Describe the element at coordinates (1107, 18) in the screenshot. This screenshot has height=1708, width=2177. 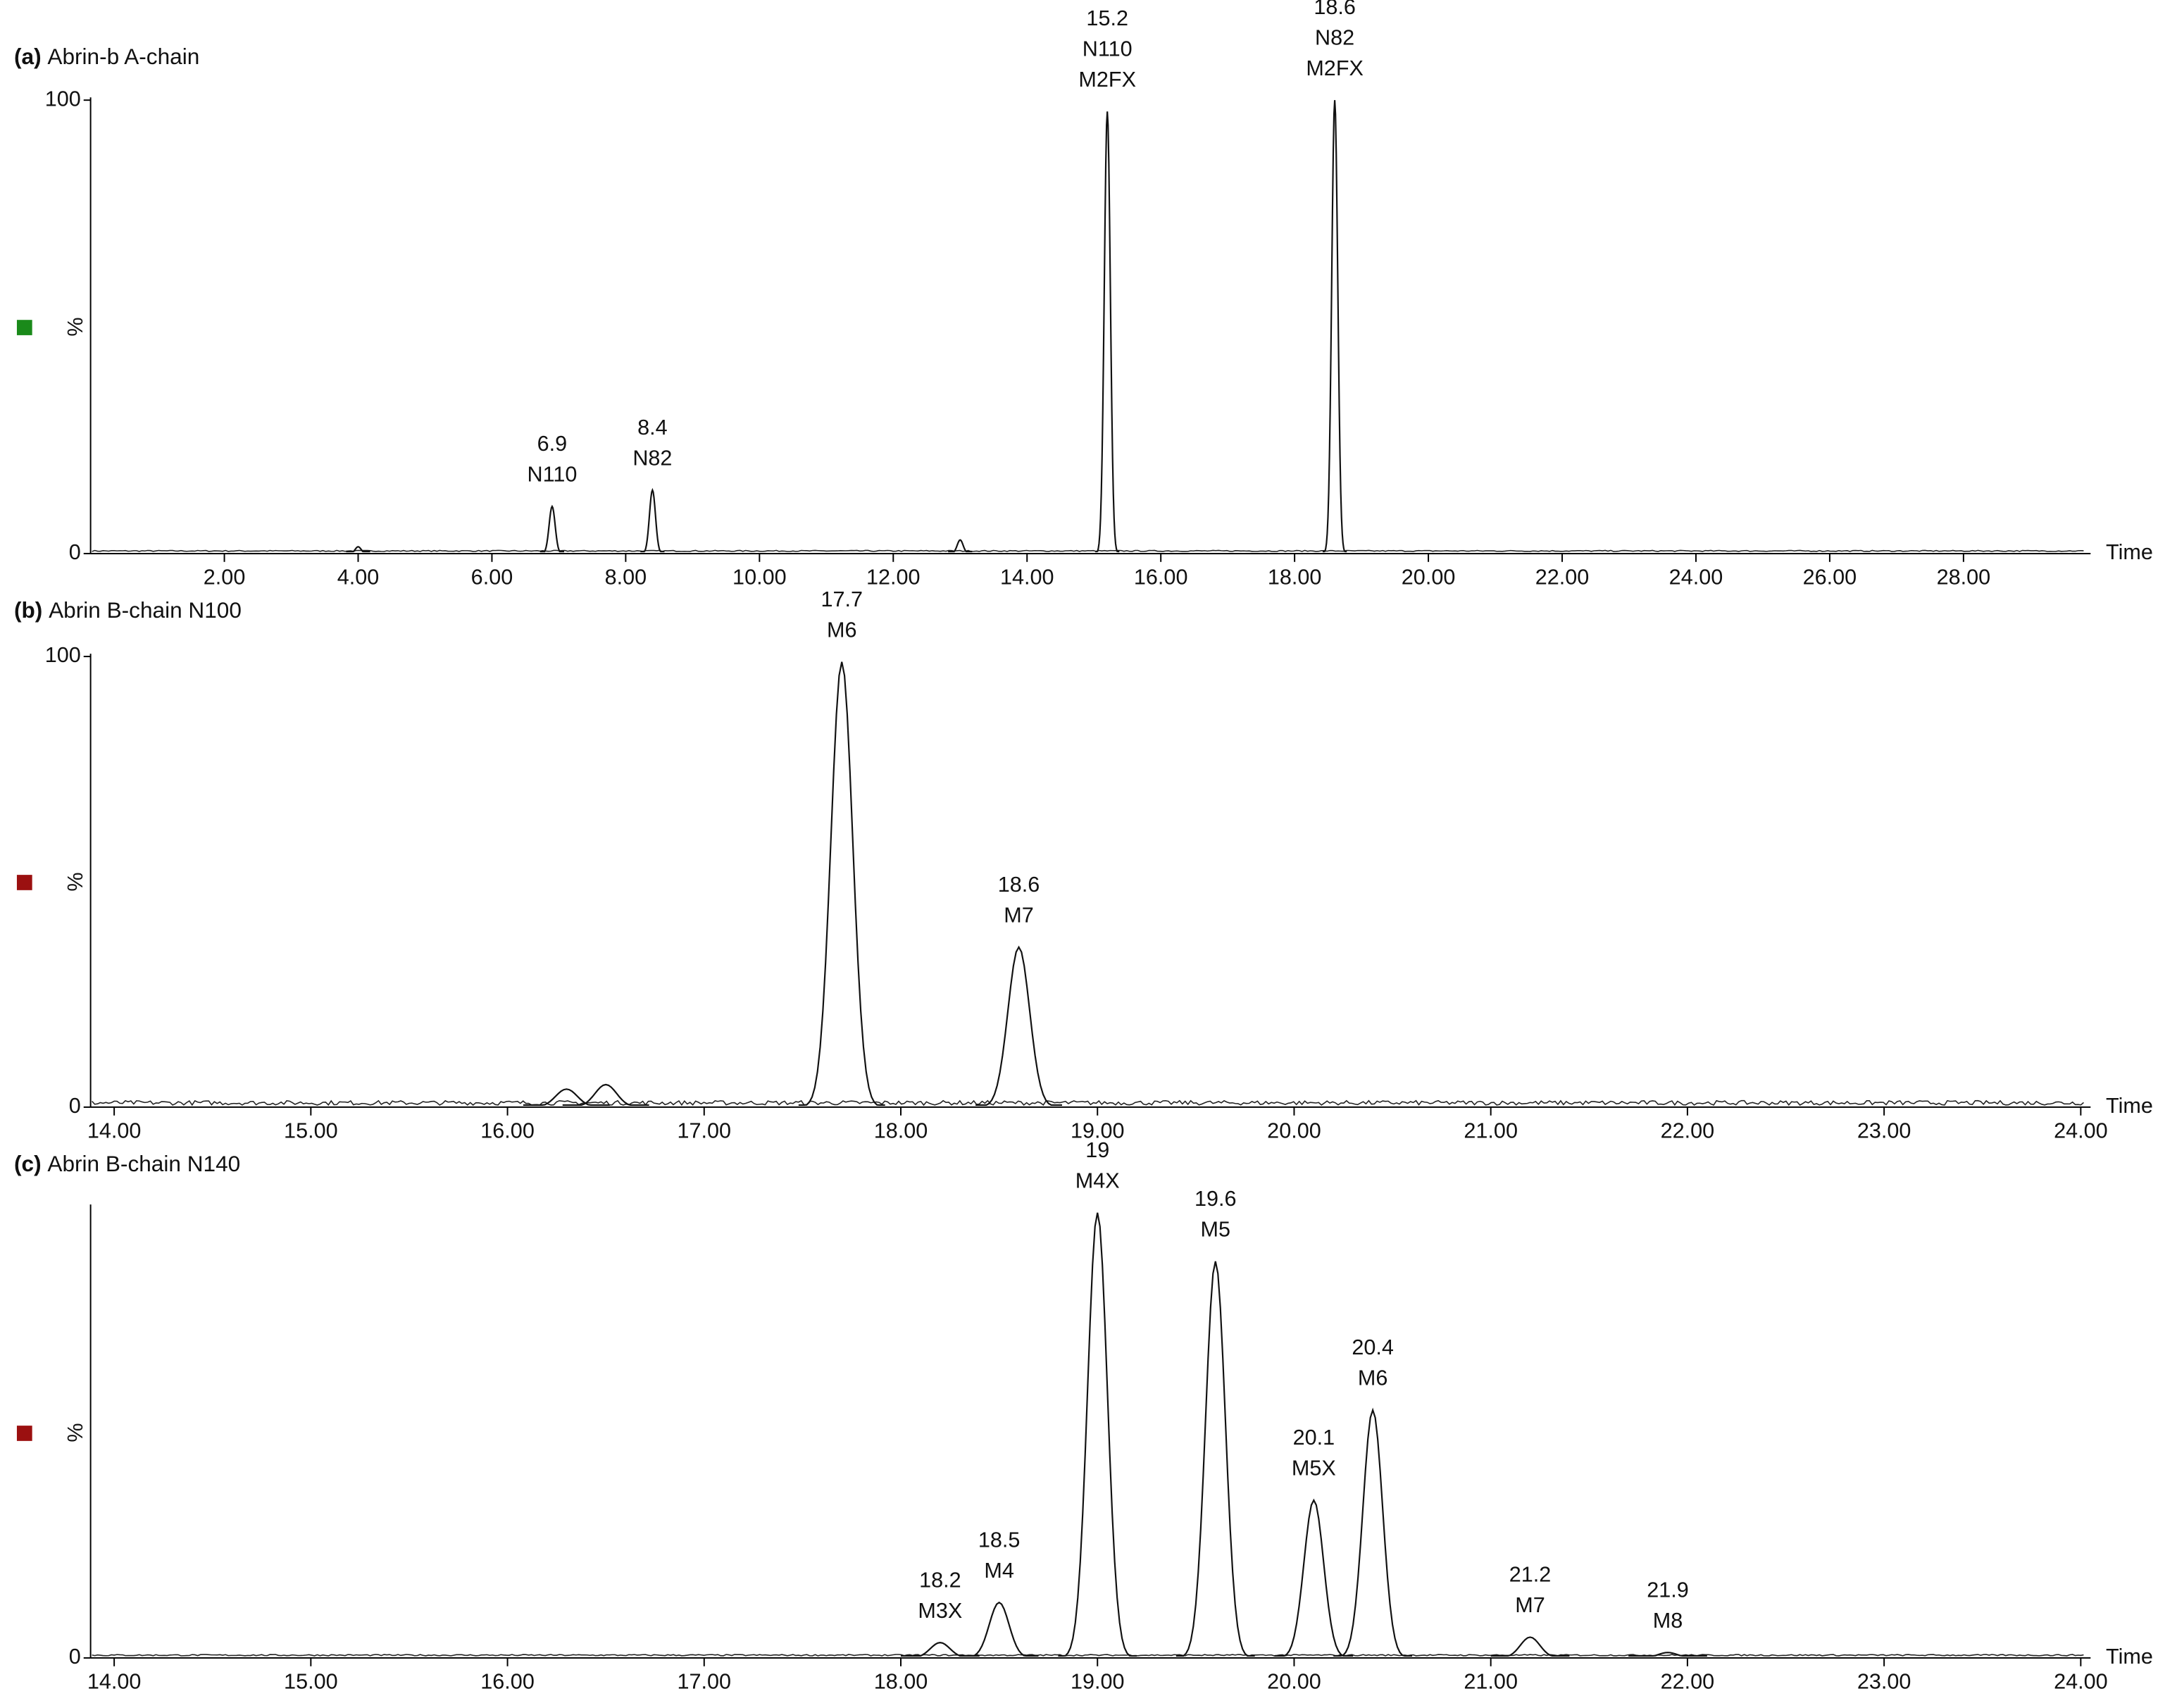
I see `peak-time-label: 15.2` at that location.